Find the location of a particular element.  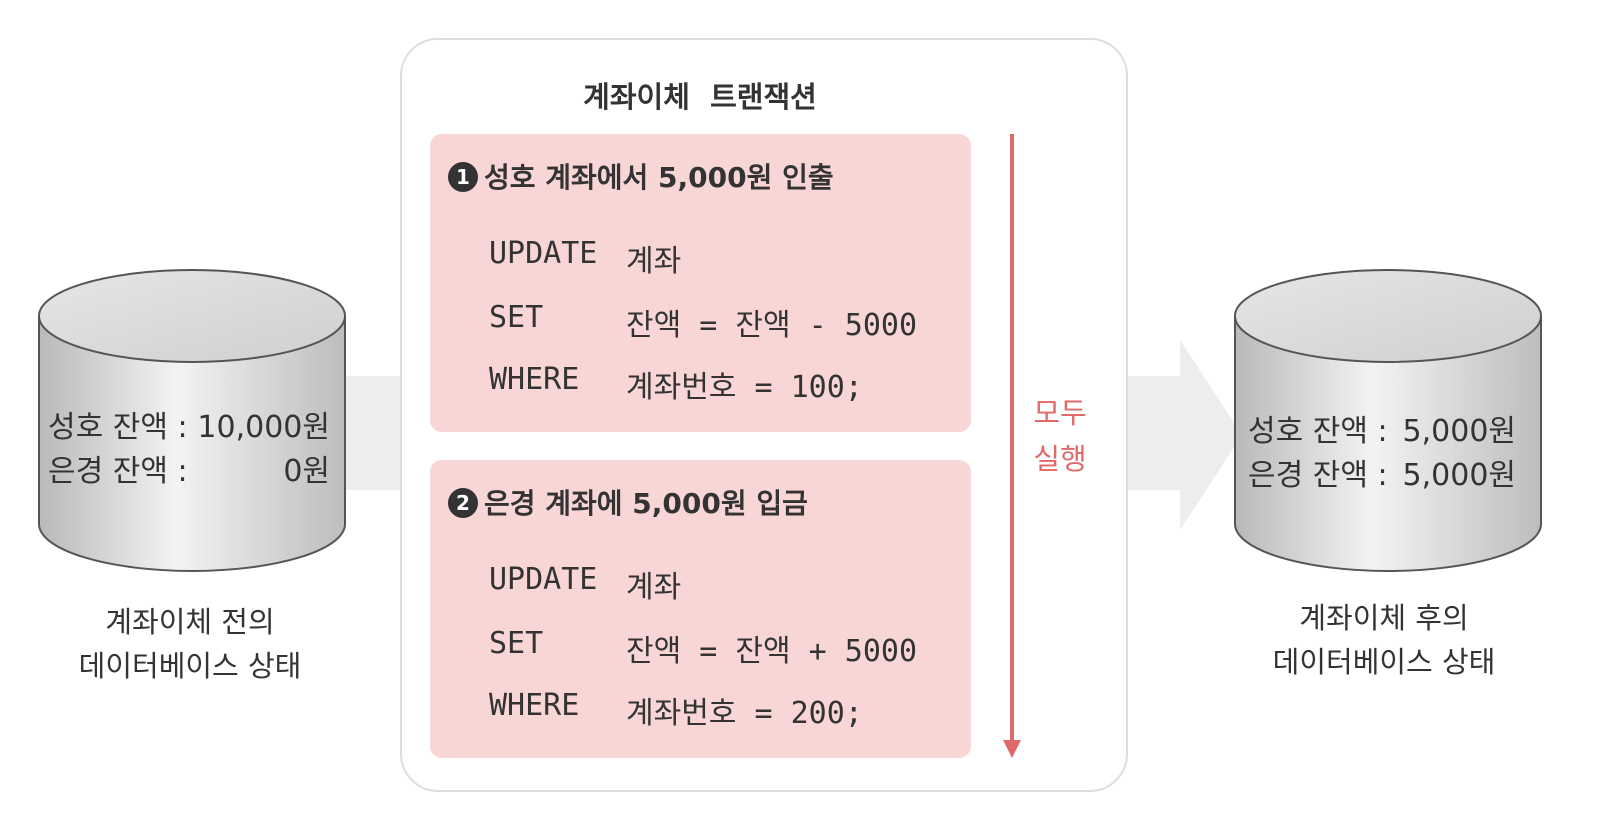

before-balance-list: 성호 잔액 : 10,000원 은경 잔액 : 0원 is located at coordinates (189, 450).